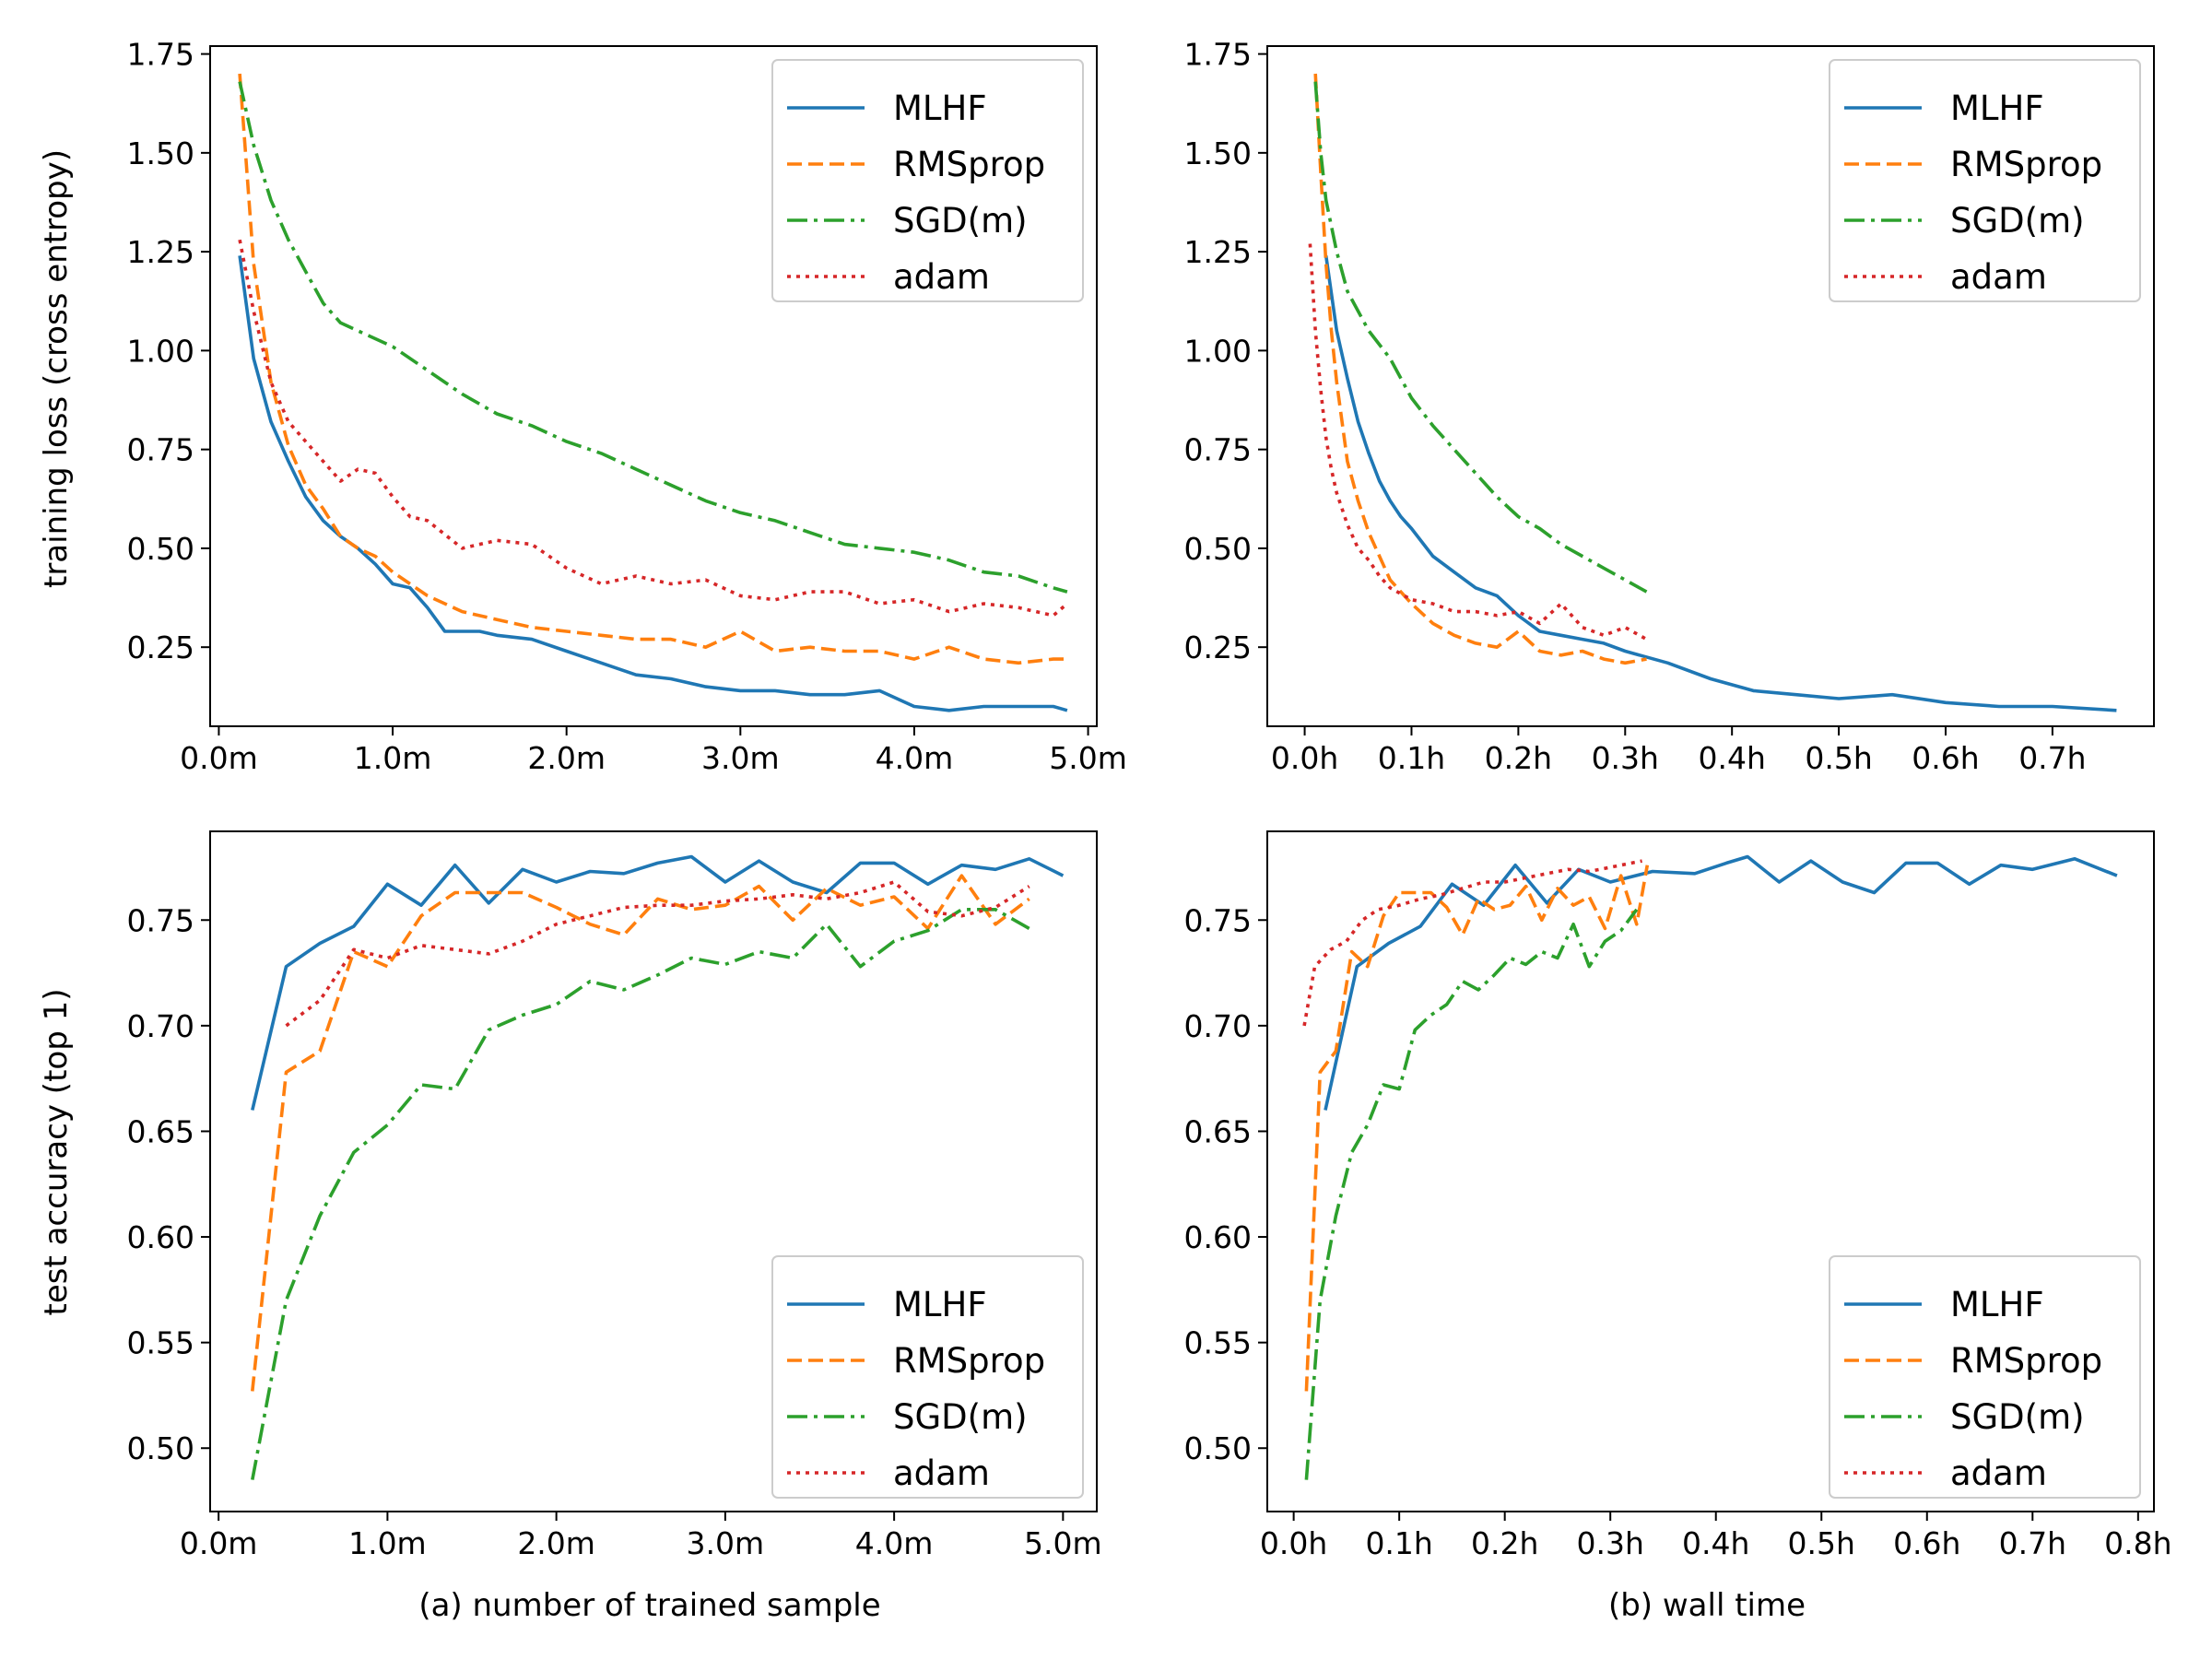 The image size is (2212, 1659). I want to click on caption-a: (a) number of trained sample, so click(649, 1605).